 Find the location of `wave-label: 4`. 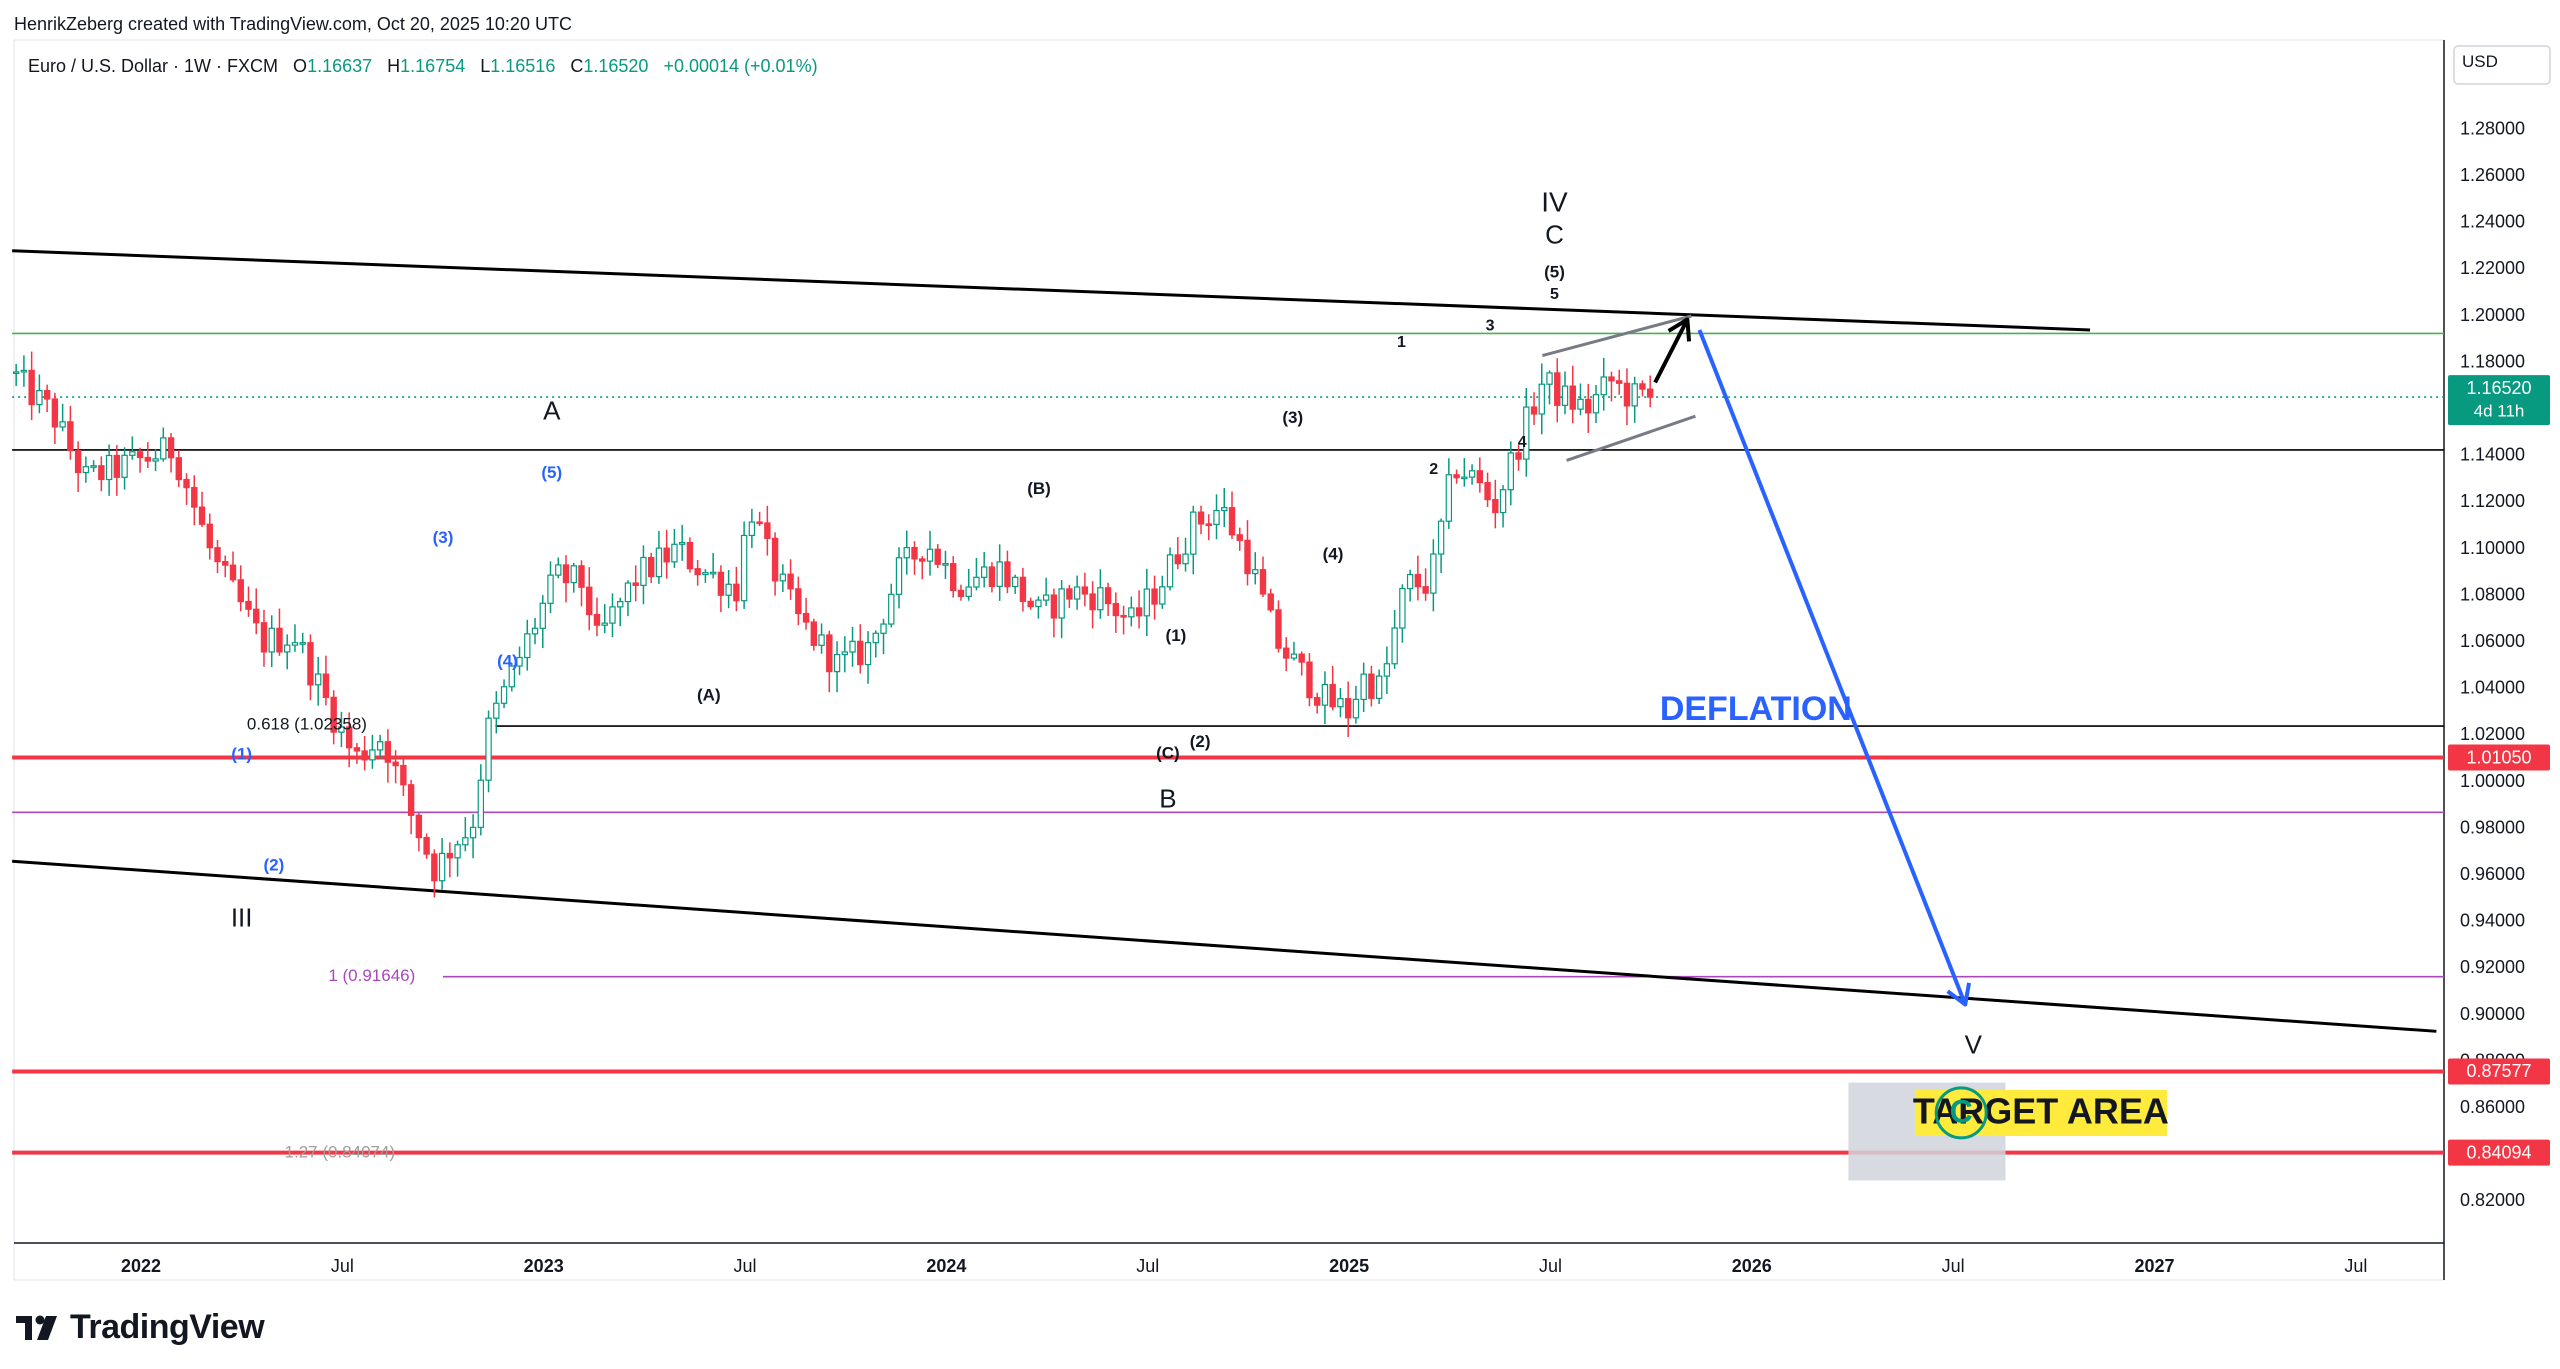

wave-label: 4 is located at coordinates (1522, 442).